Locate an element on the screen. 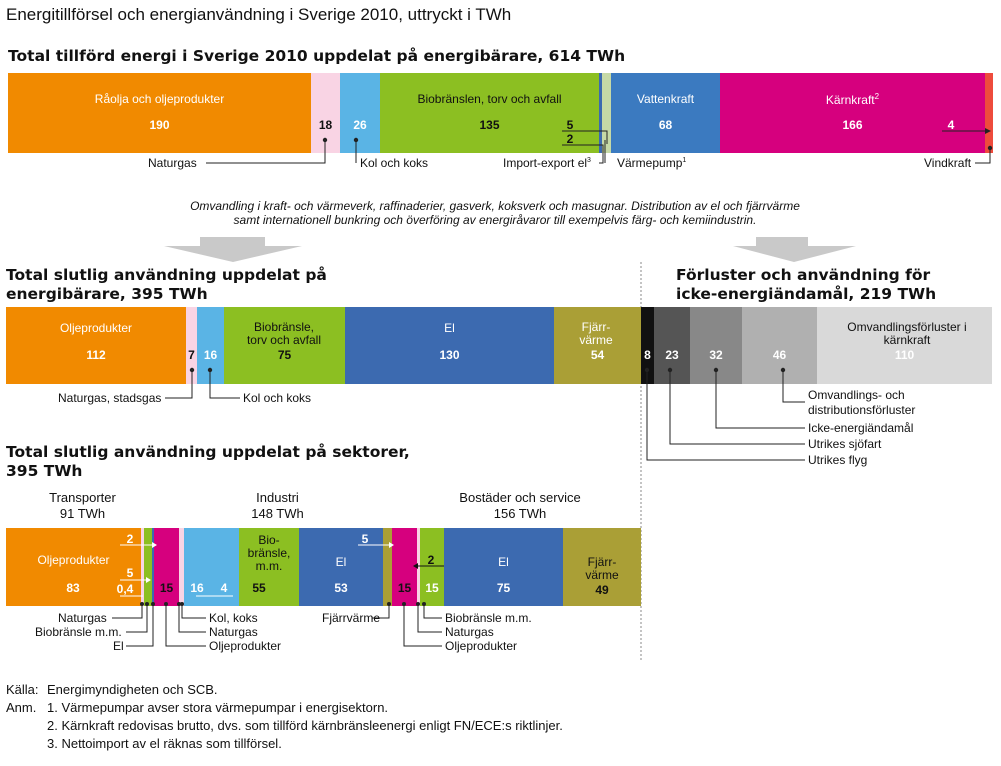 The image size is (1001, 766). sector-callout-b-bio: Biobränsle m.m. is located at coordinates (488, 618).